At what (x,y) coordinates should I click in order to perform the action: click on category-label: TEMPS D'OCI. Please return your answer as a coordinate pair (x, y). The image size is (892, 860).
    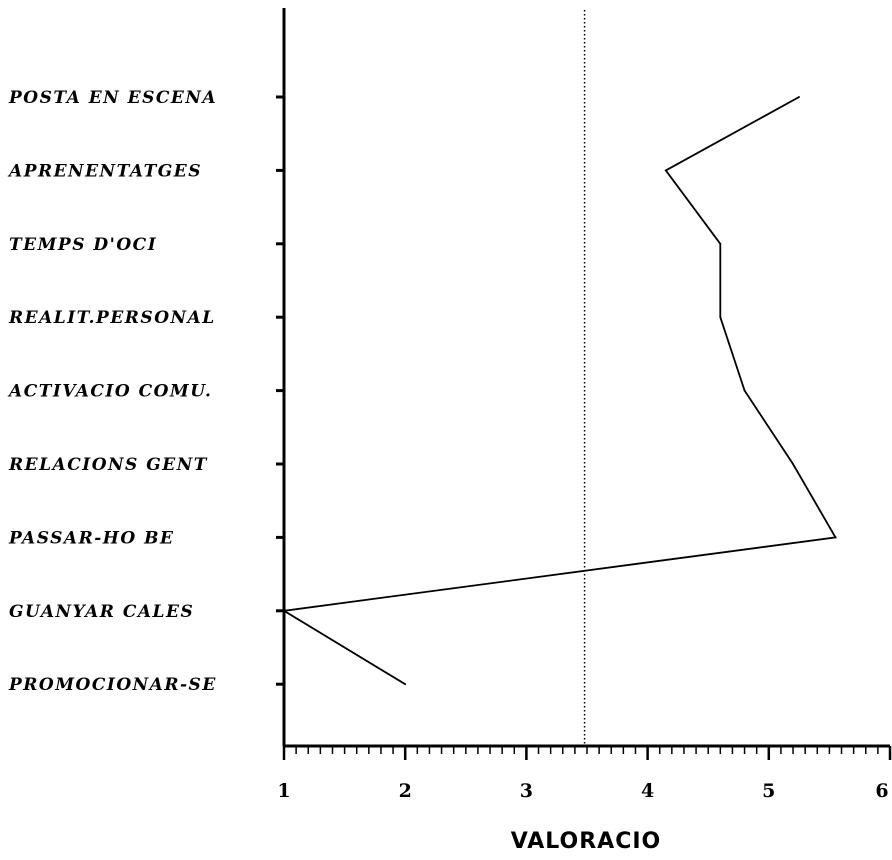
    Looking at the image, I should click on (83, 245).